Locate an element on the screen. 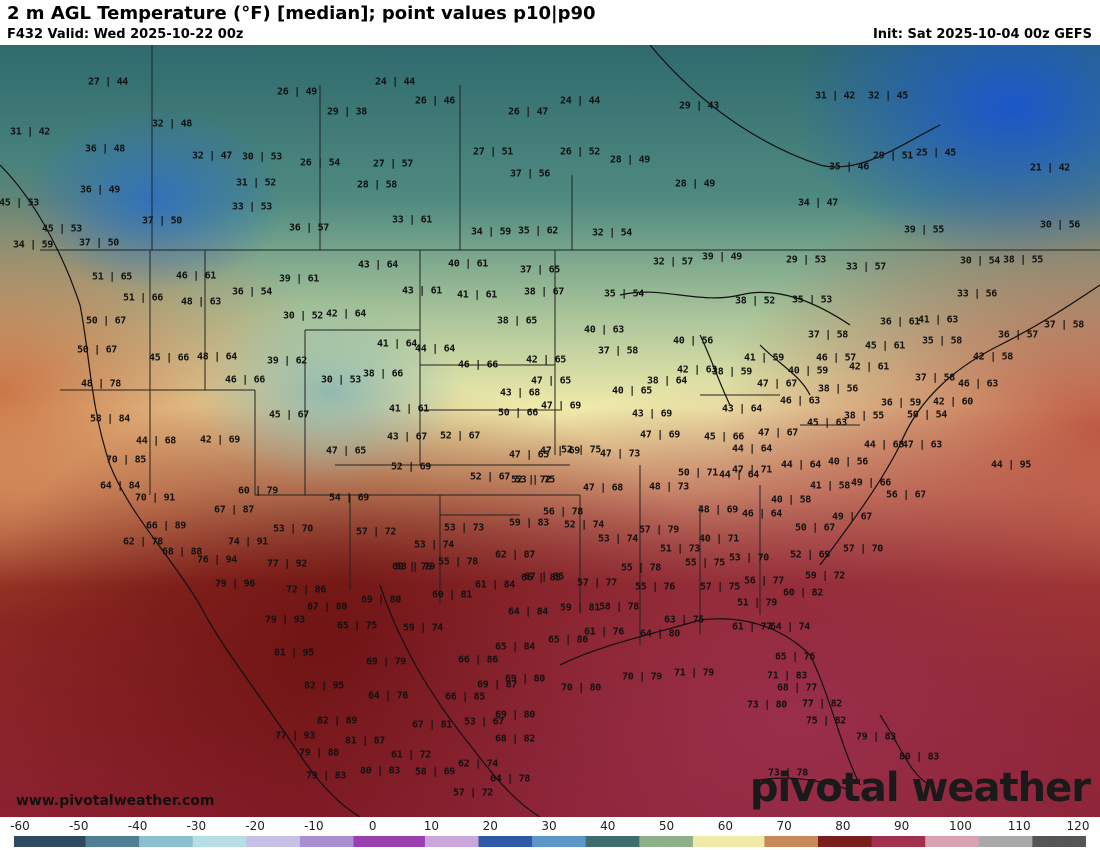 Image resolution: width=1100 pixels, height=850 pixels. point-value-label: 77 | 82 is located at coordinates (822, 704).